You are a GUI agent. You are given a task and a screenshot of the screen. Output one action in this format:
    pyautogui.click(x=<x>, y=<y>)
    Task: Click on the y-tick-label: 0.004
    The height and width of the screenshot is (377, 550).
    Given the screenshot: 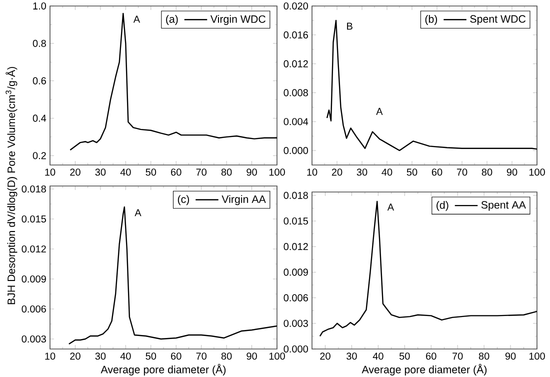 What is the action you would take?
    pyautogui.click(x=296, y=122)
    